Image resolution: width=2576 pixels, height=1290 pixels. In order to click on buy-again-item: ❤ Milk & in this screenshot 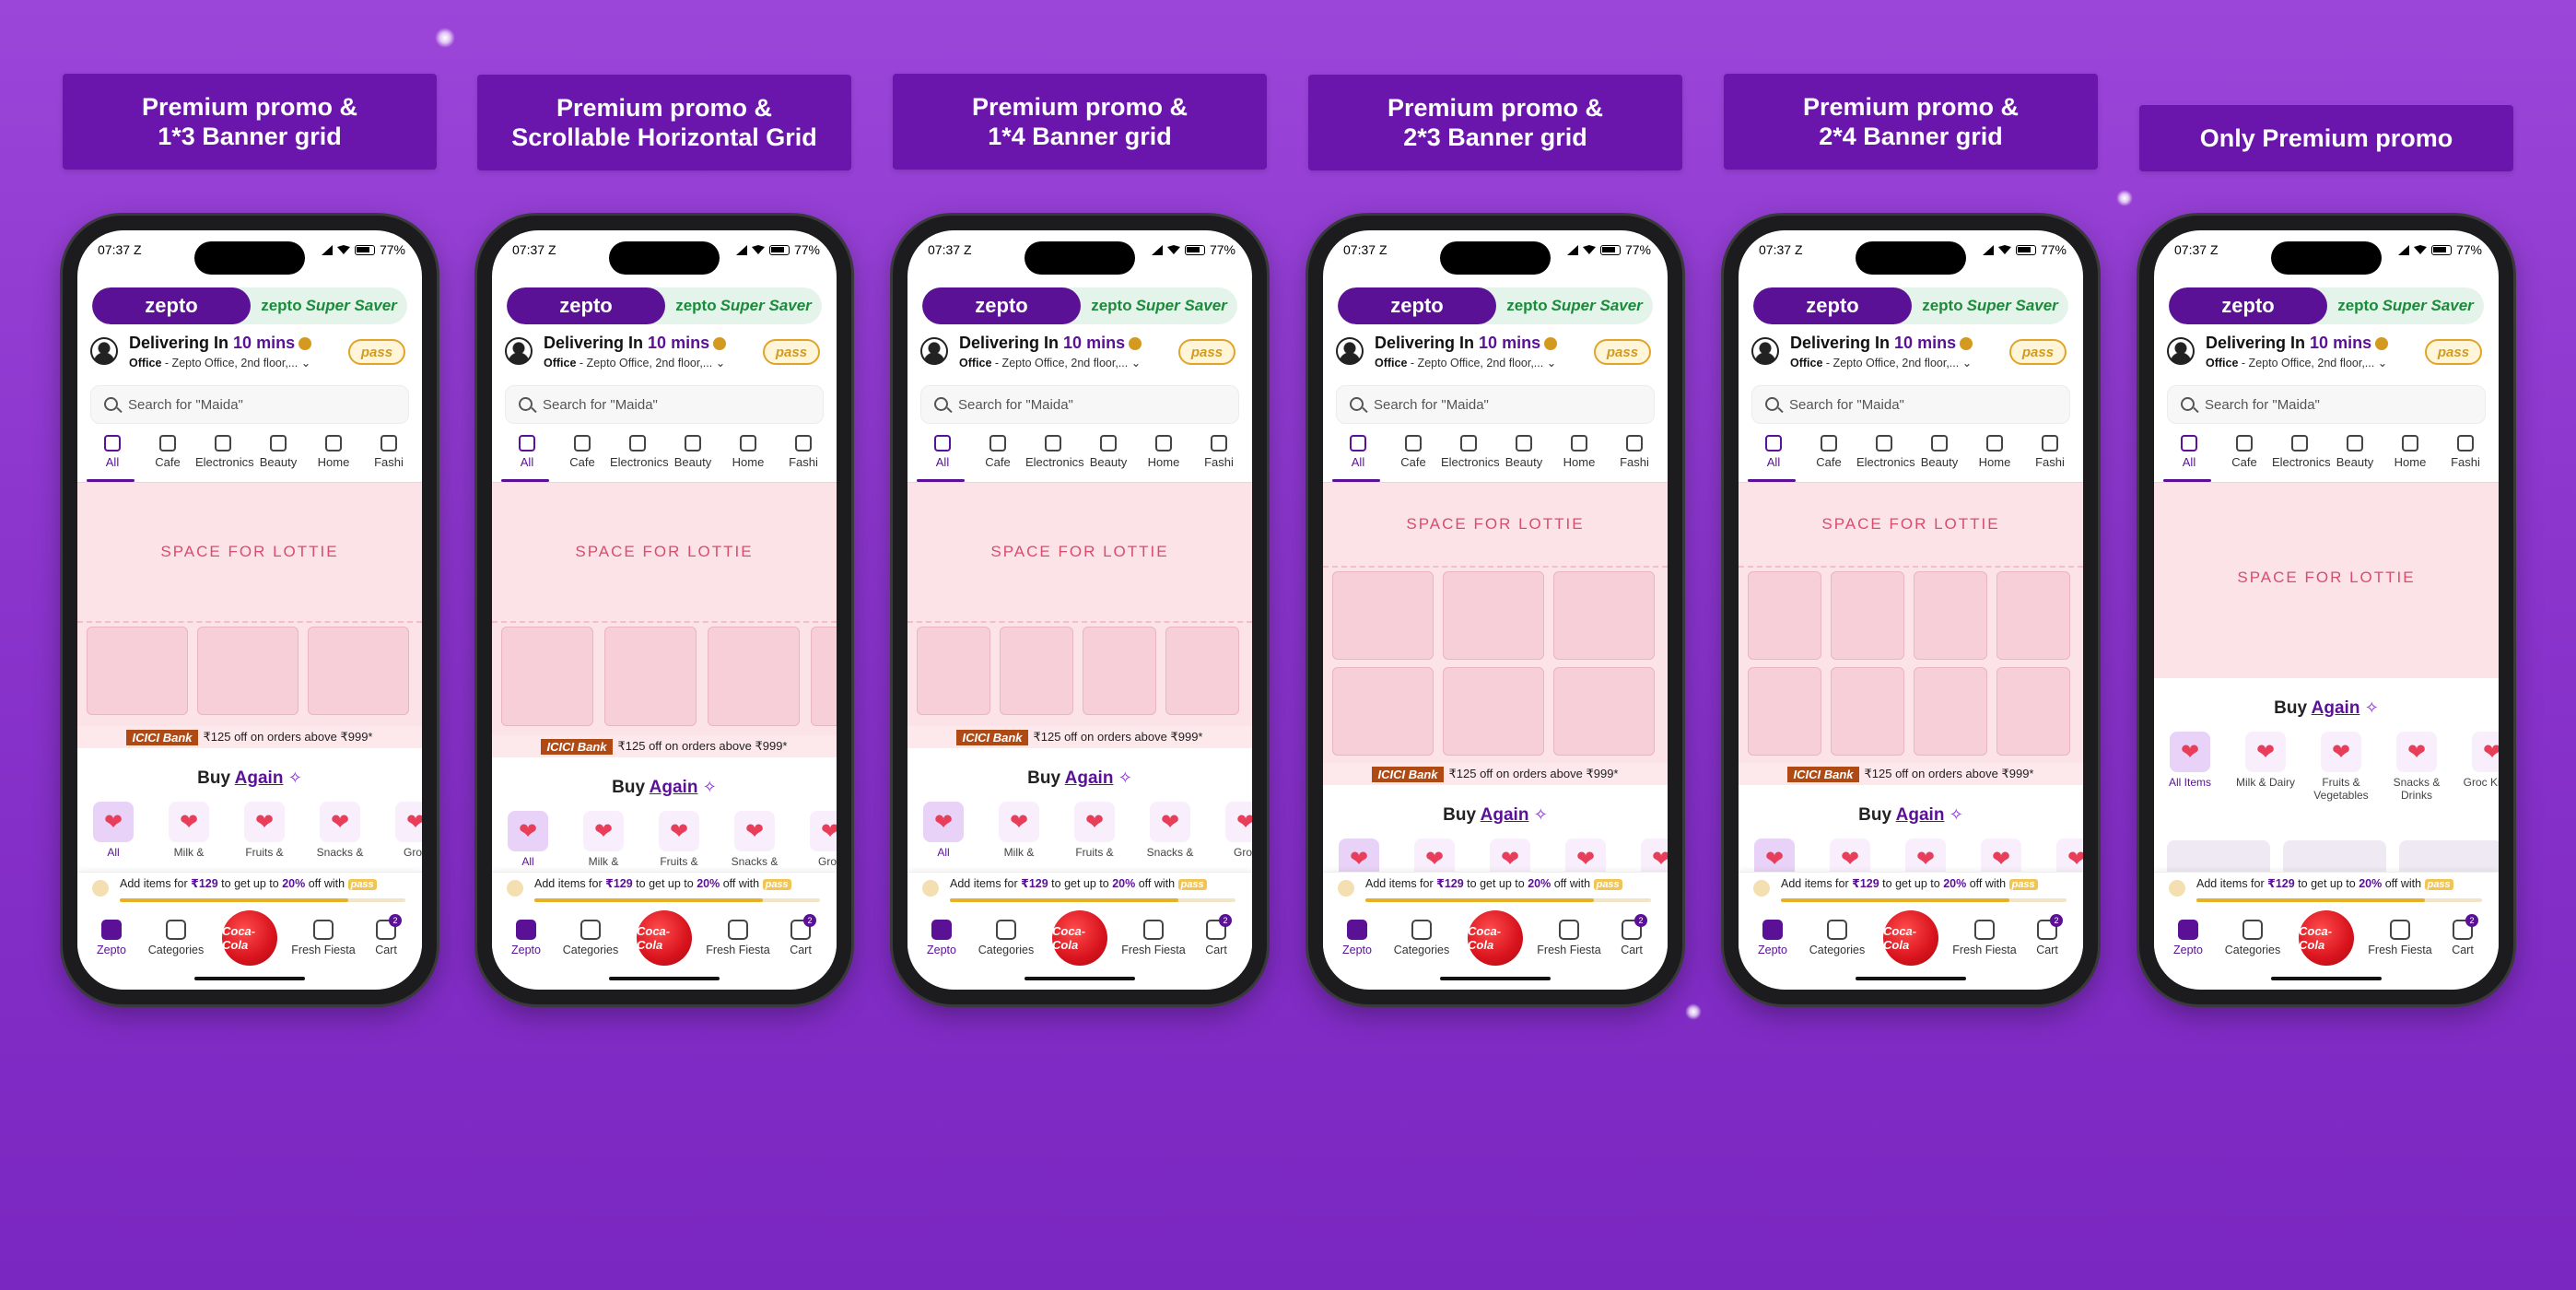, I will do `click(1019, 830)`.